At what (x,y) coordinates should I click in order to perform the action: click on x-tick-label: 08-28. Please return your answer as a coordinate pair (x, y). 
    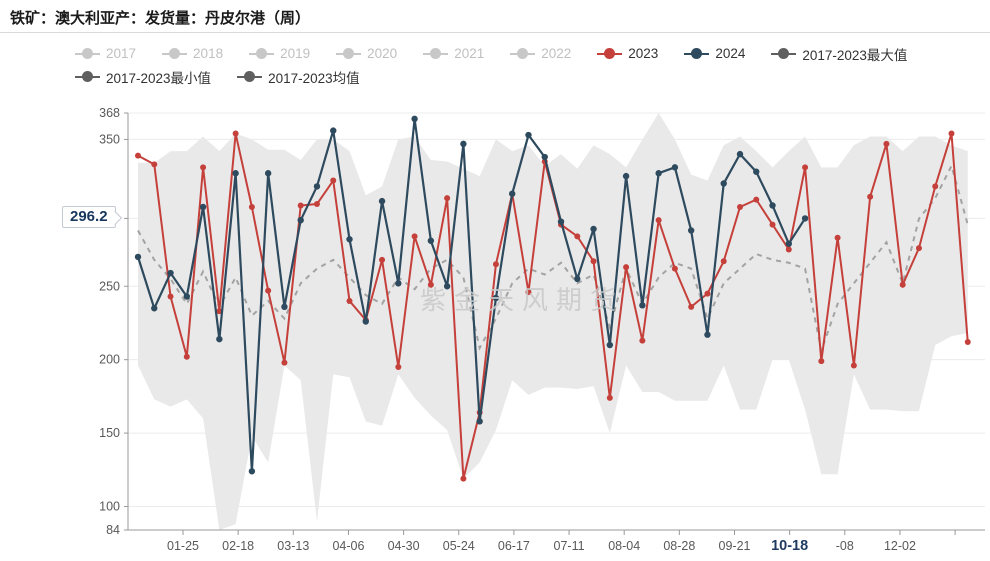
    Looking at the image, I should click on (679, 546).